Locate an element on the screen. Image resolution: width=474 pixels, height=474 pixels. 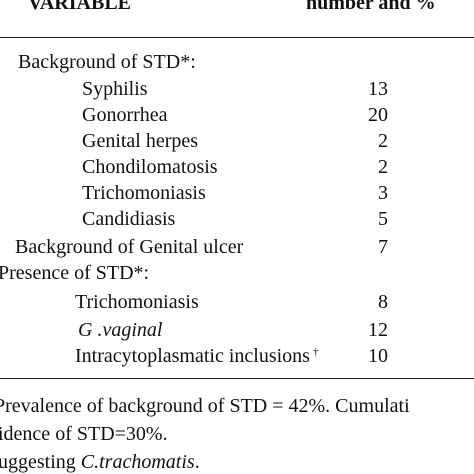
row-label-text: Intracytoplasmatic inclusions is located at coordinates (192, 356).